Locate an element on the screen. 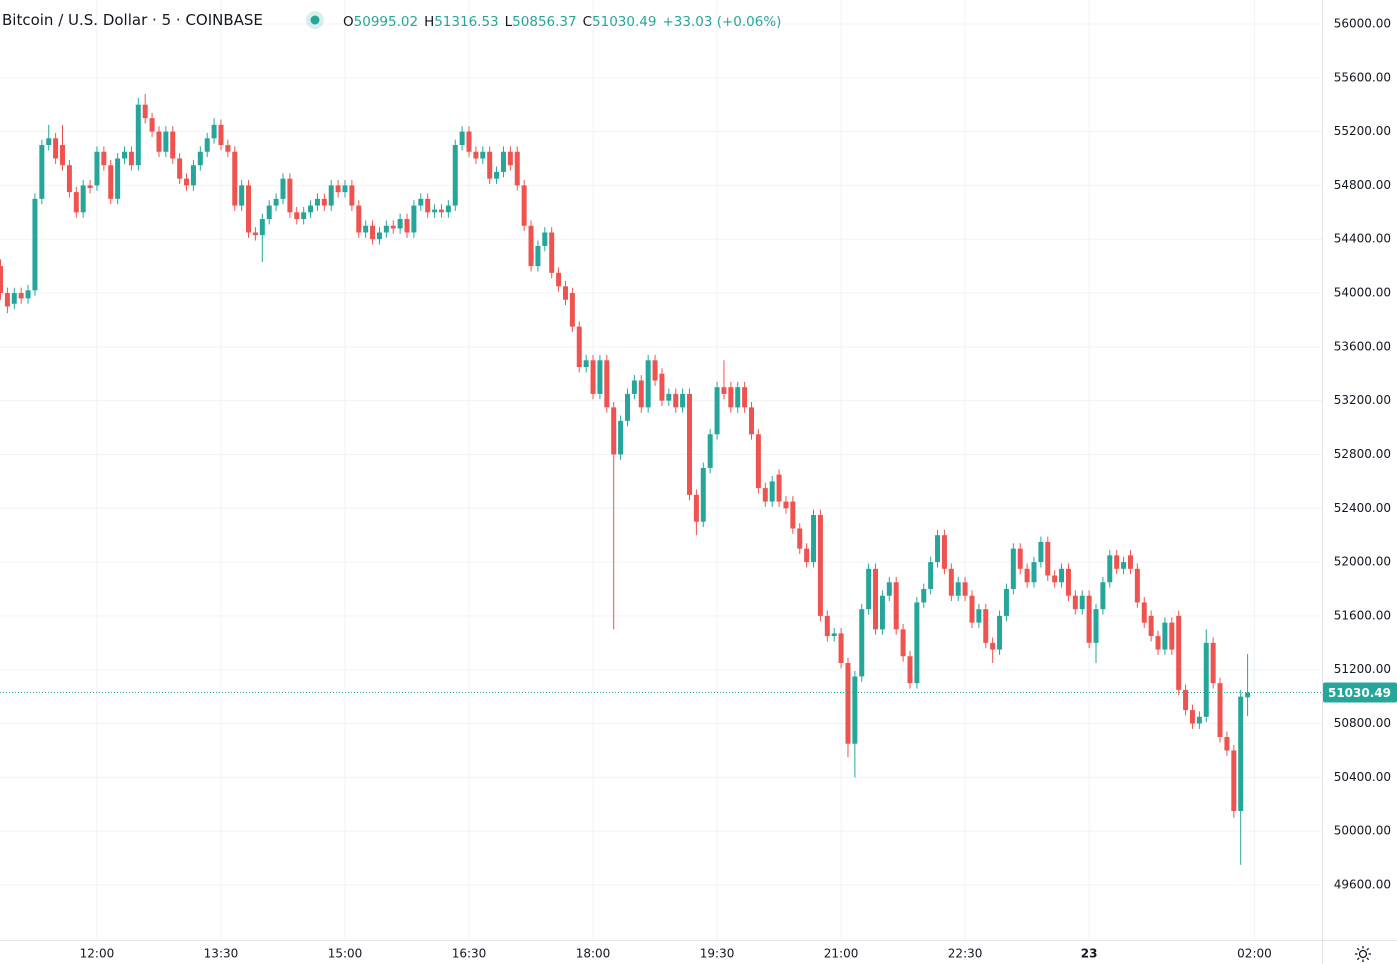 Image resolution: width=1397 pixels, height=964 pixels. y-tick-label: 56000.00 is located at coordinates (1362, 23).